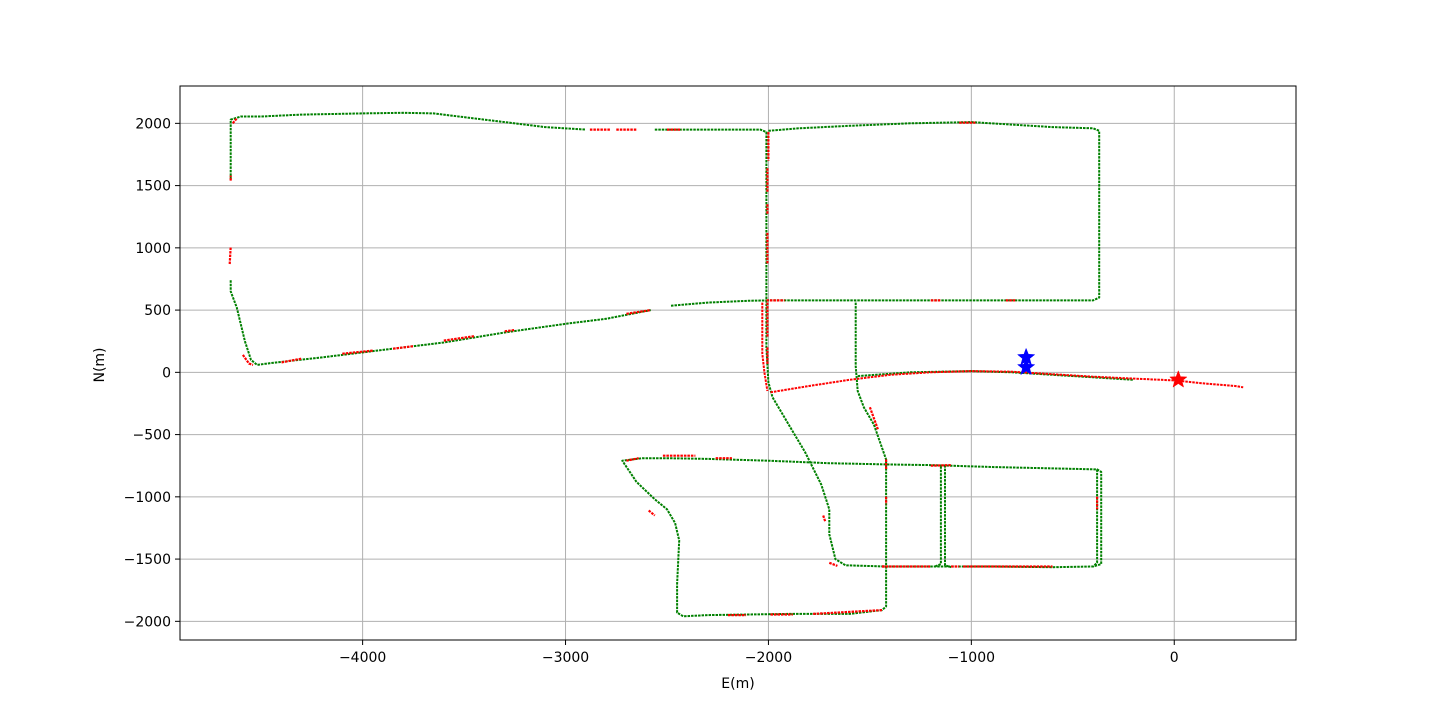  What do you see at coordinates (153, 249) in the screenshot?
I see `y-tick-label: 1000` at bounding box center [153, 249].